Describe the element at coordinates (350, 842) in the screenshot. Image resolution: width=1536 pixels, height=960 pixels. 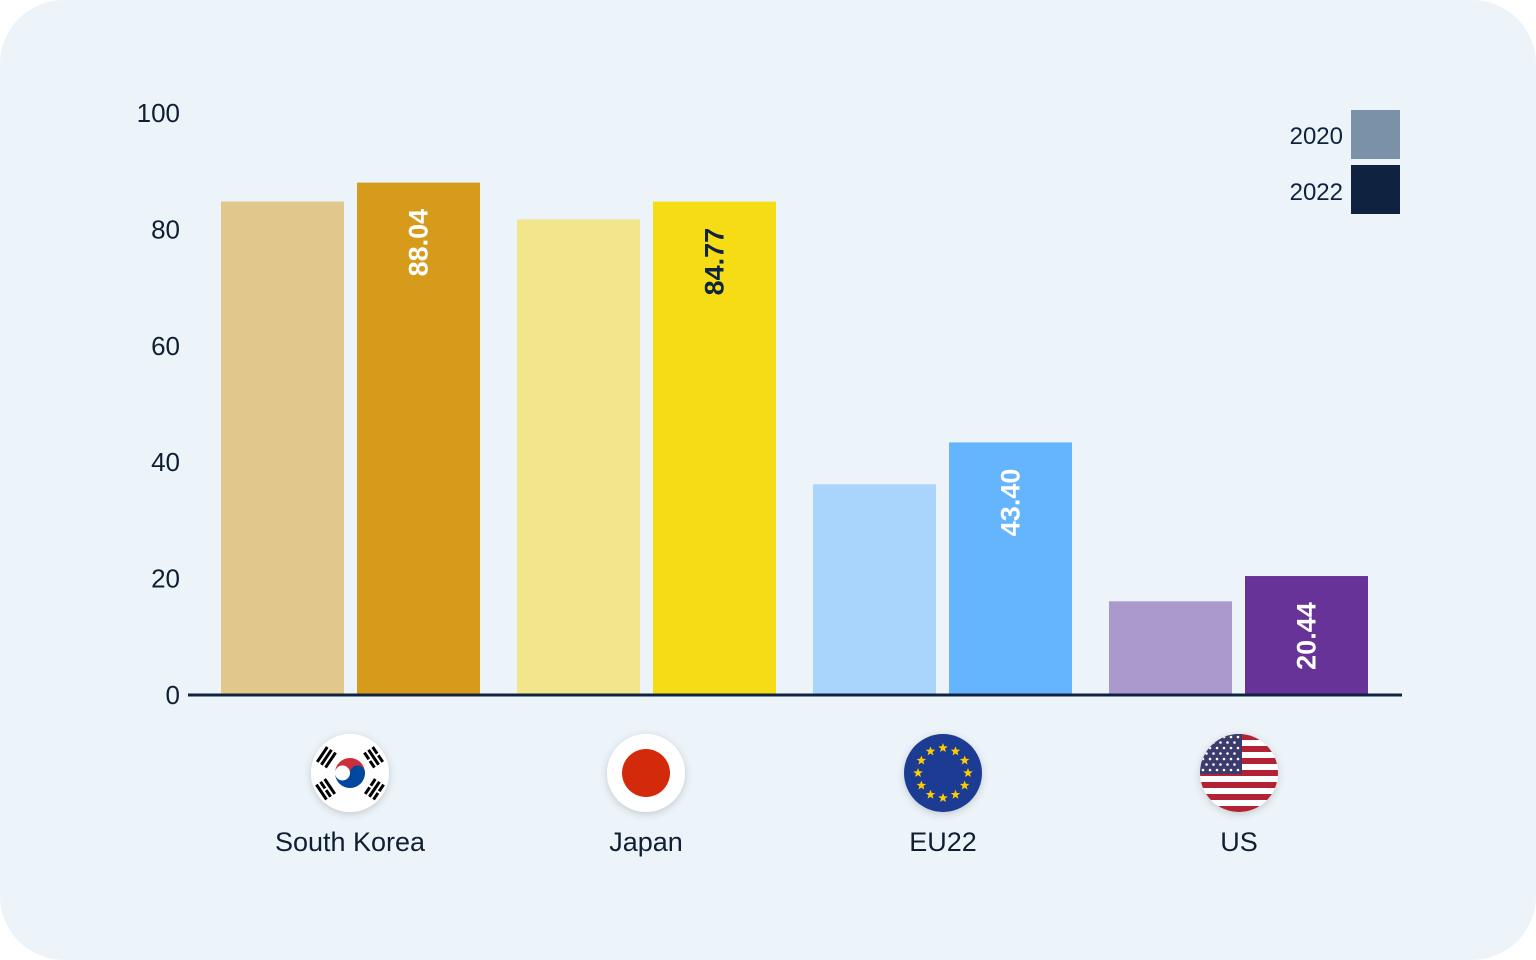
I see `category-label-south-korea: South Korea` at that location.